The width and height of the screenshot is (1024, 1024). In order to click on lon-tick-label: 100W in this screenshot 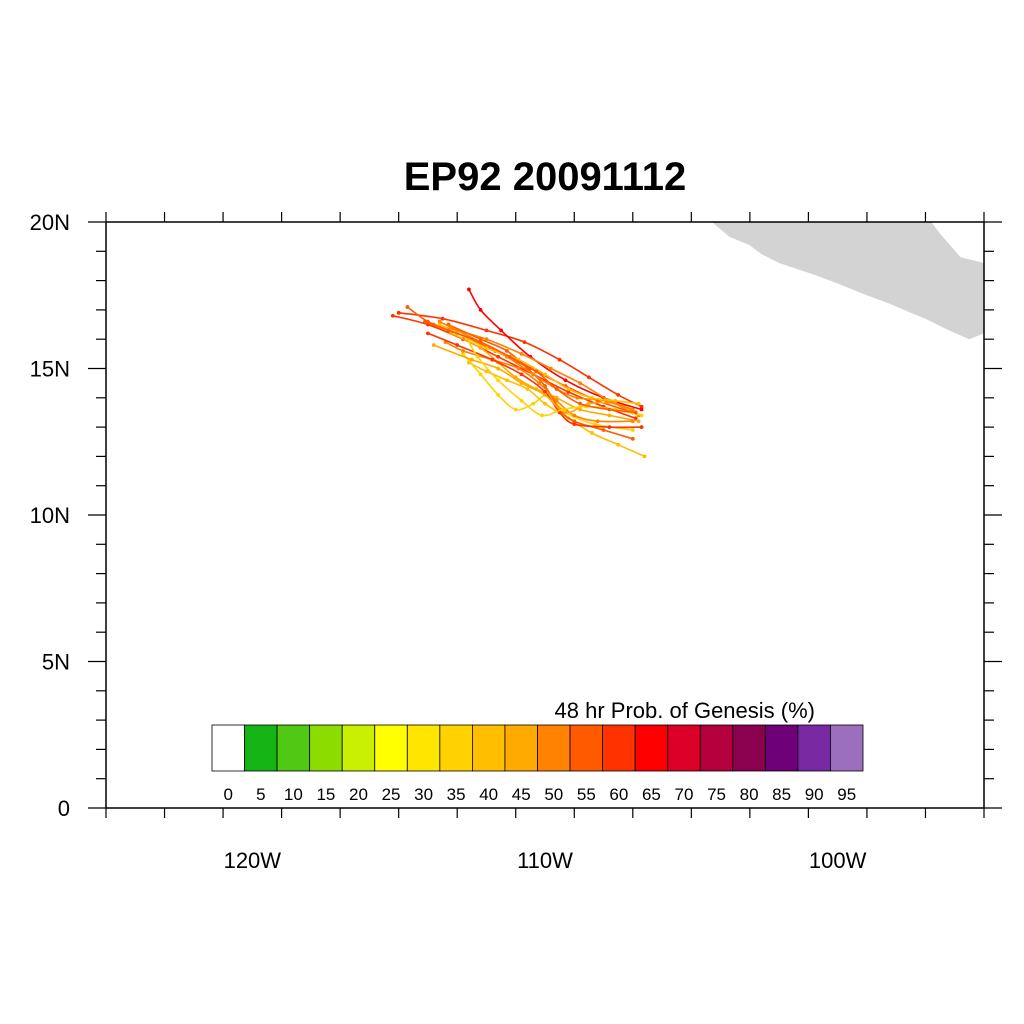, I will do `click(838, 860)`.